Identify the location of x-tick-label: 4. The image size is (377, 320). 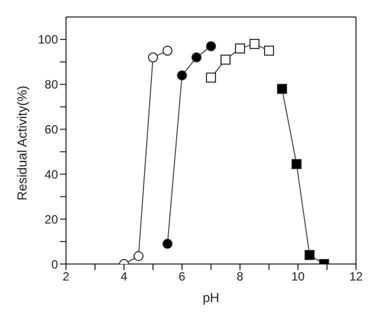
(124, 277).